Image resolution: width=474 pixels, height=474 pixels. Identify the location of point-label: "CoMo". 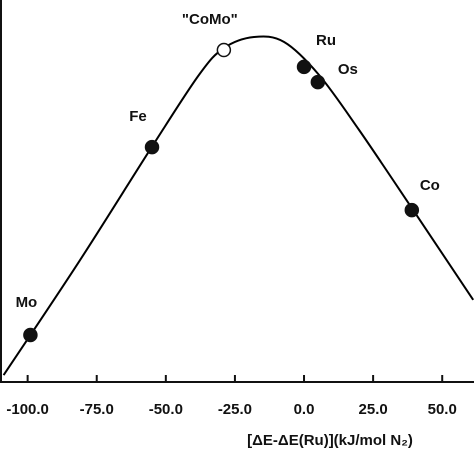
(210, 19).